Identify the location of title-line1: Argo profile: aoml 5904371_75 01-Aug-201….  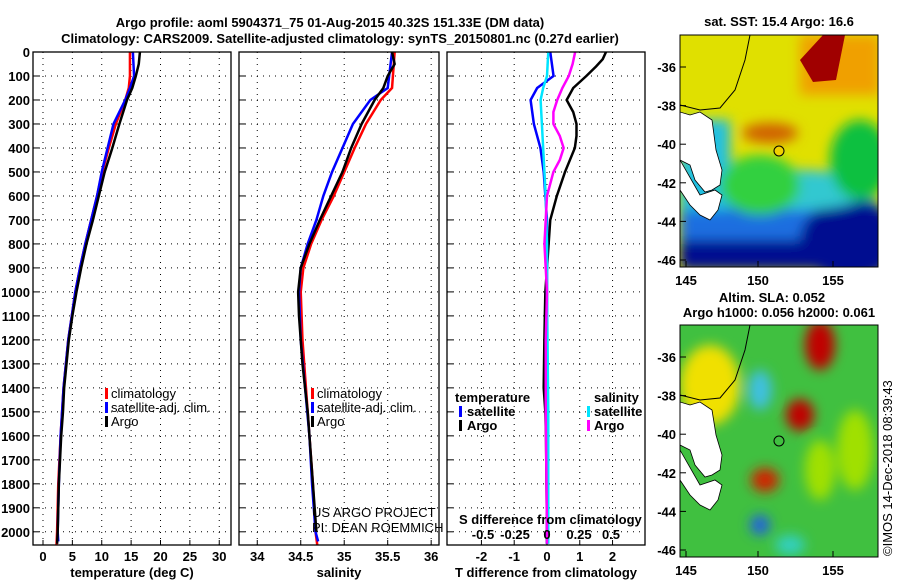
(330, 22).